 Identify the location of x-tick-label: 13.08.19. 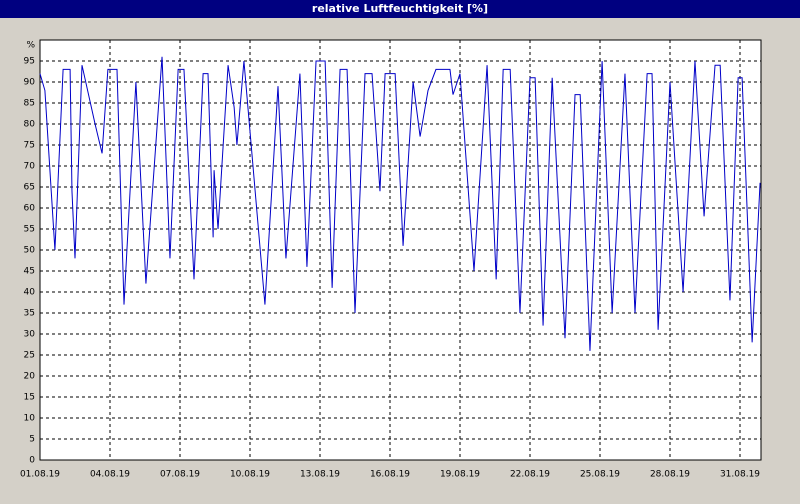
(320, 475).